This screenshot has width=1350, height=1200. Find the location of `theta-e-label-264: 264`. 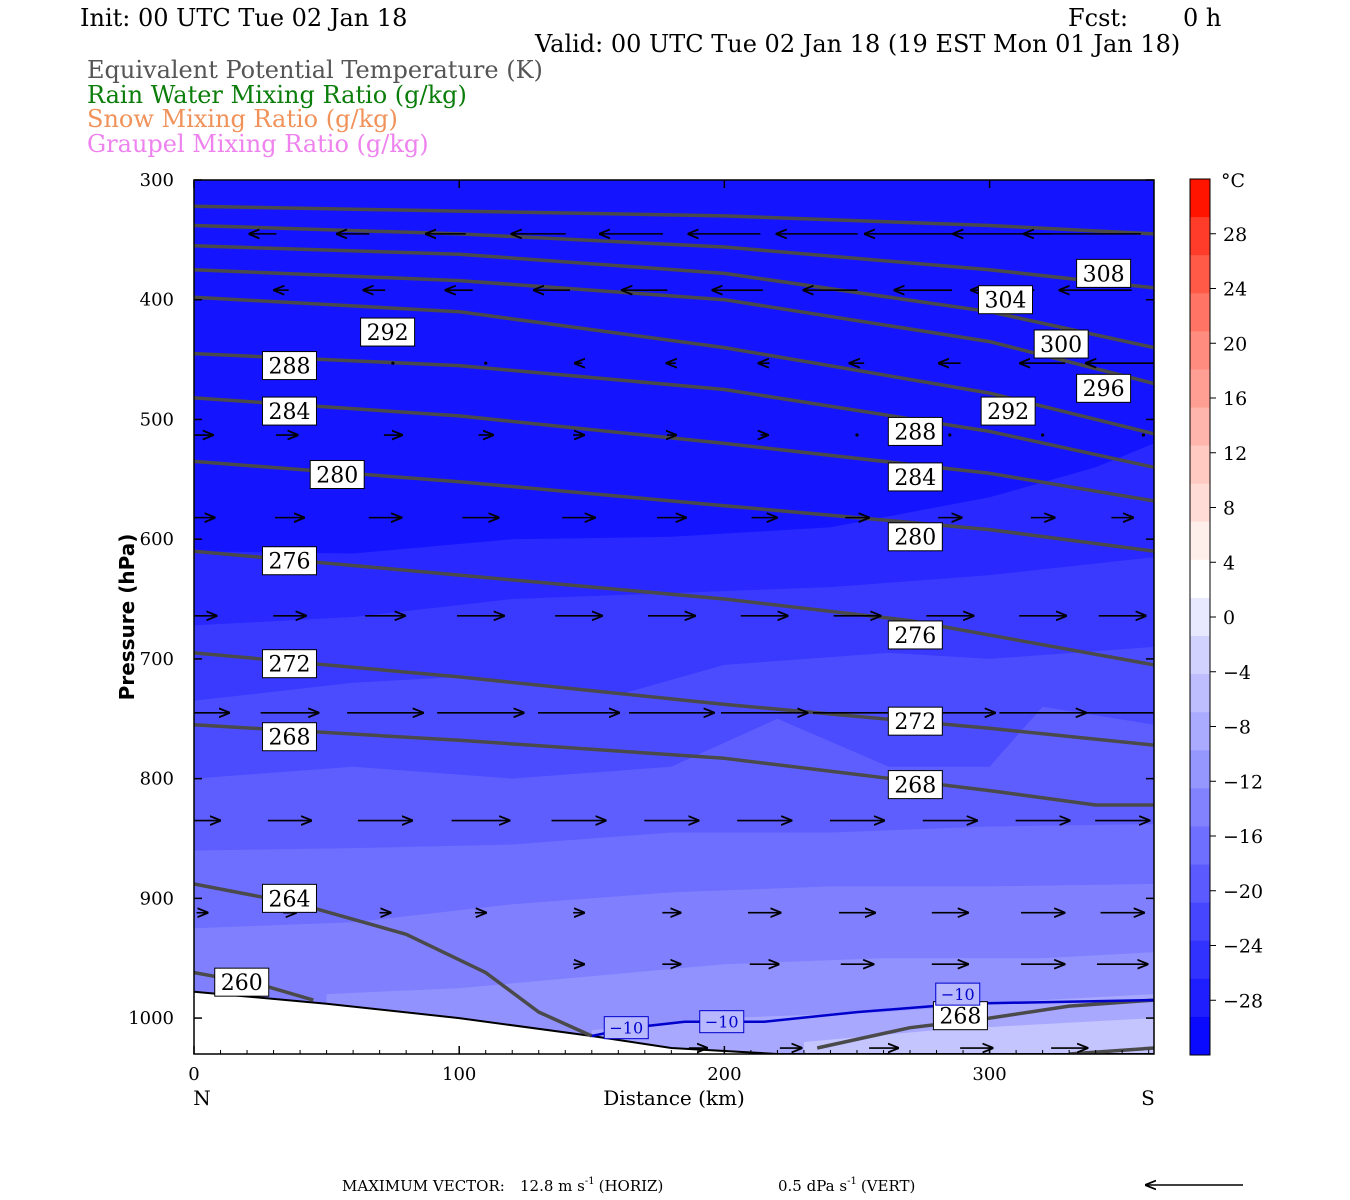

theta-e-label-264: 264 is located at coordinates (289, 899).